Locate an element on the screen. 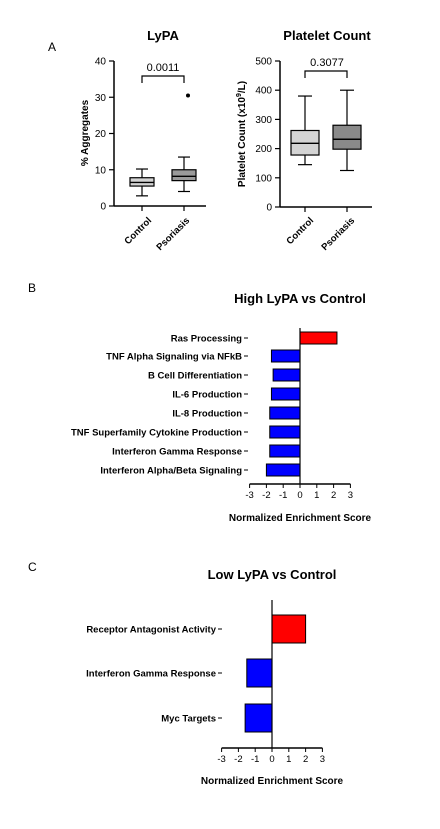 The image size is (440, 829). panel-label-c: C is located at coordinates (32, 567).